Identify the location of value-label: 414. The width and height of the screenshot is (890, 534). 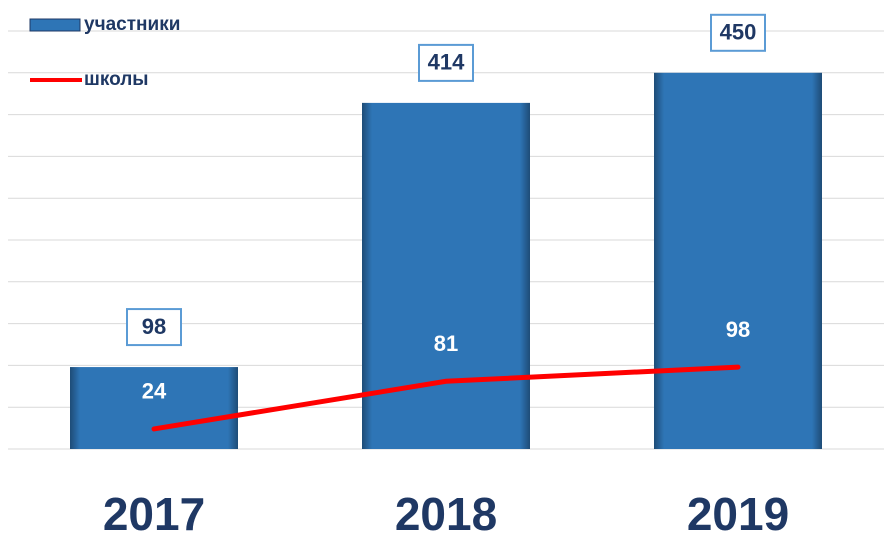
(446, 62).